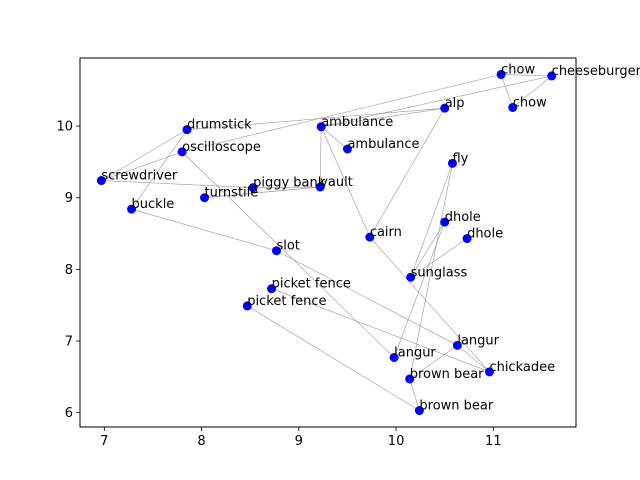  Describe the element at coordinates (231, 193) in the screenshot. I see `point-label: turnstile` at that location.